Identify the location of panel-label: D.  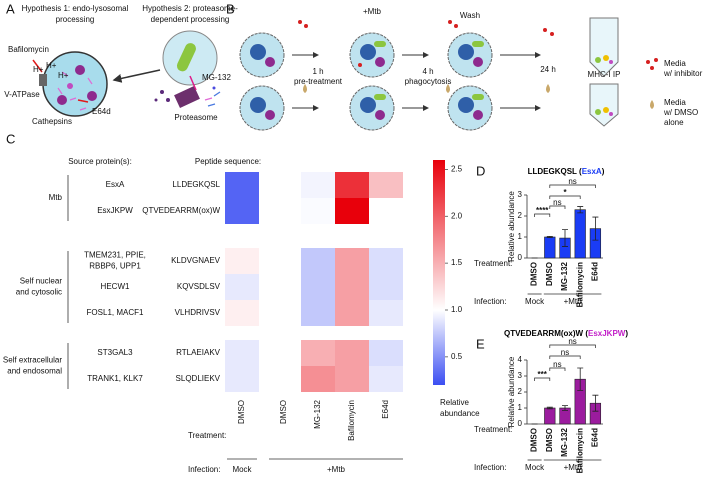
(480, 170).